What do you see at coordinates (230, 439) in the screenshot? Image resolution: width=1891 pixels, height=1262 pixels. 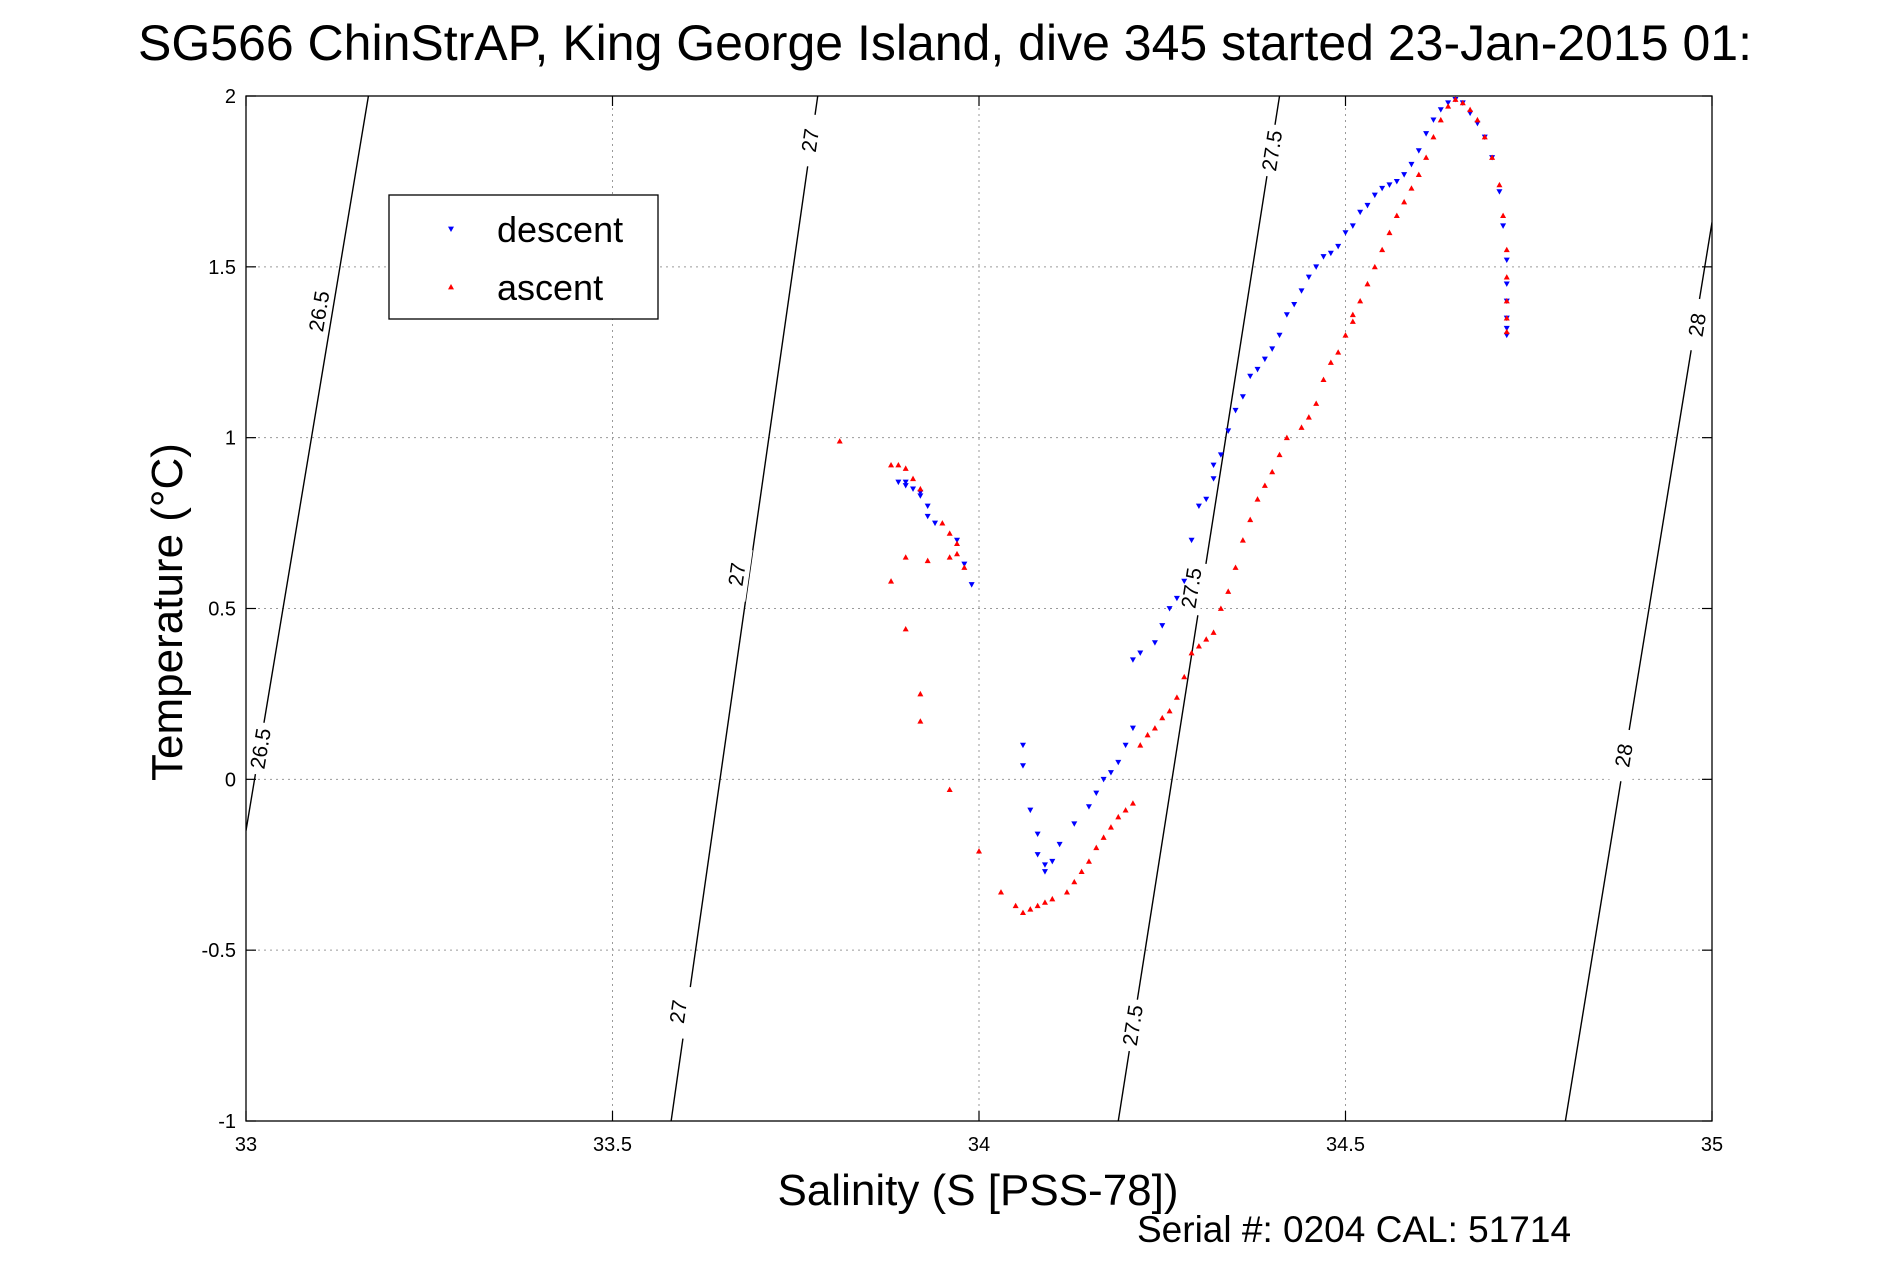 I see `y-tick-label: 1` at bounding box center [230, 439].